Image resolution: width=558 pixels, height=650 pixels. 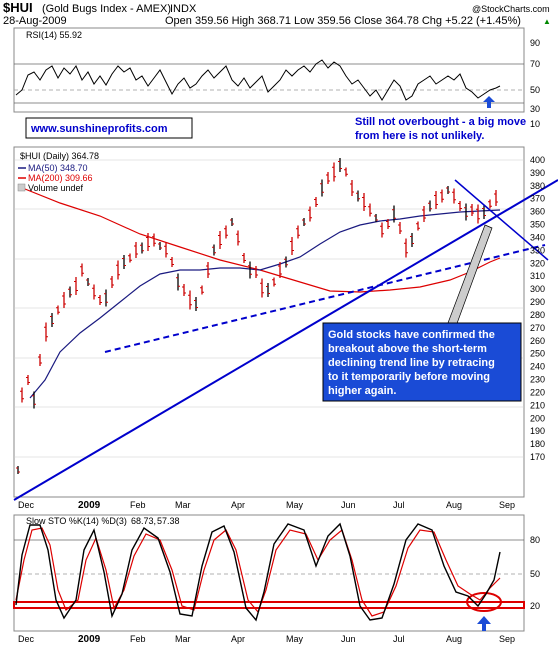 I want to click on price-tick-label: 220, so click(x=537, y=392).